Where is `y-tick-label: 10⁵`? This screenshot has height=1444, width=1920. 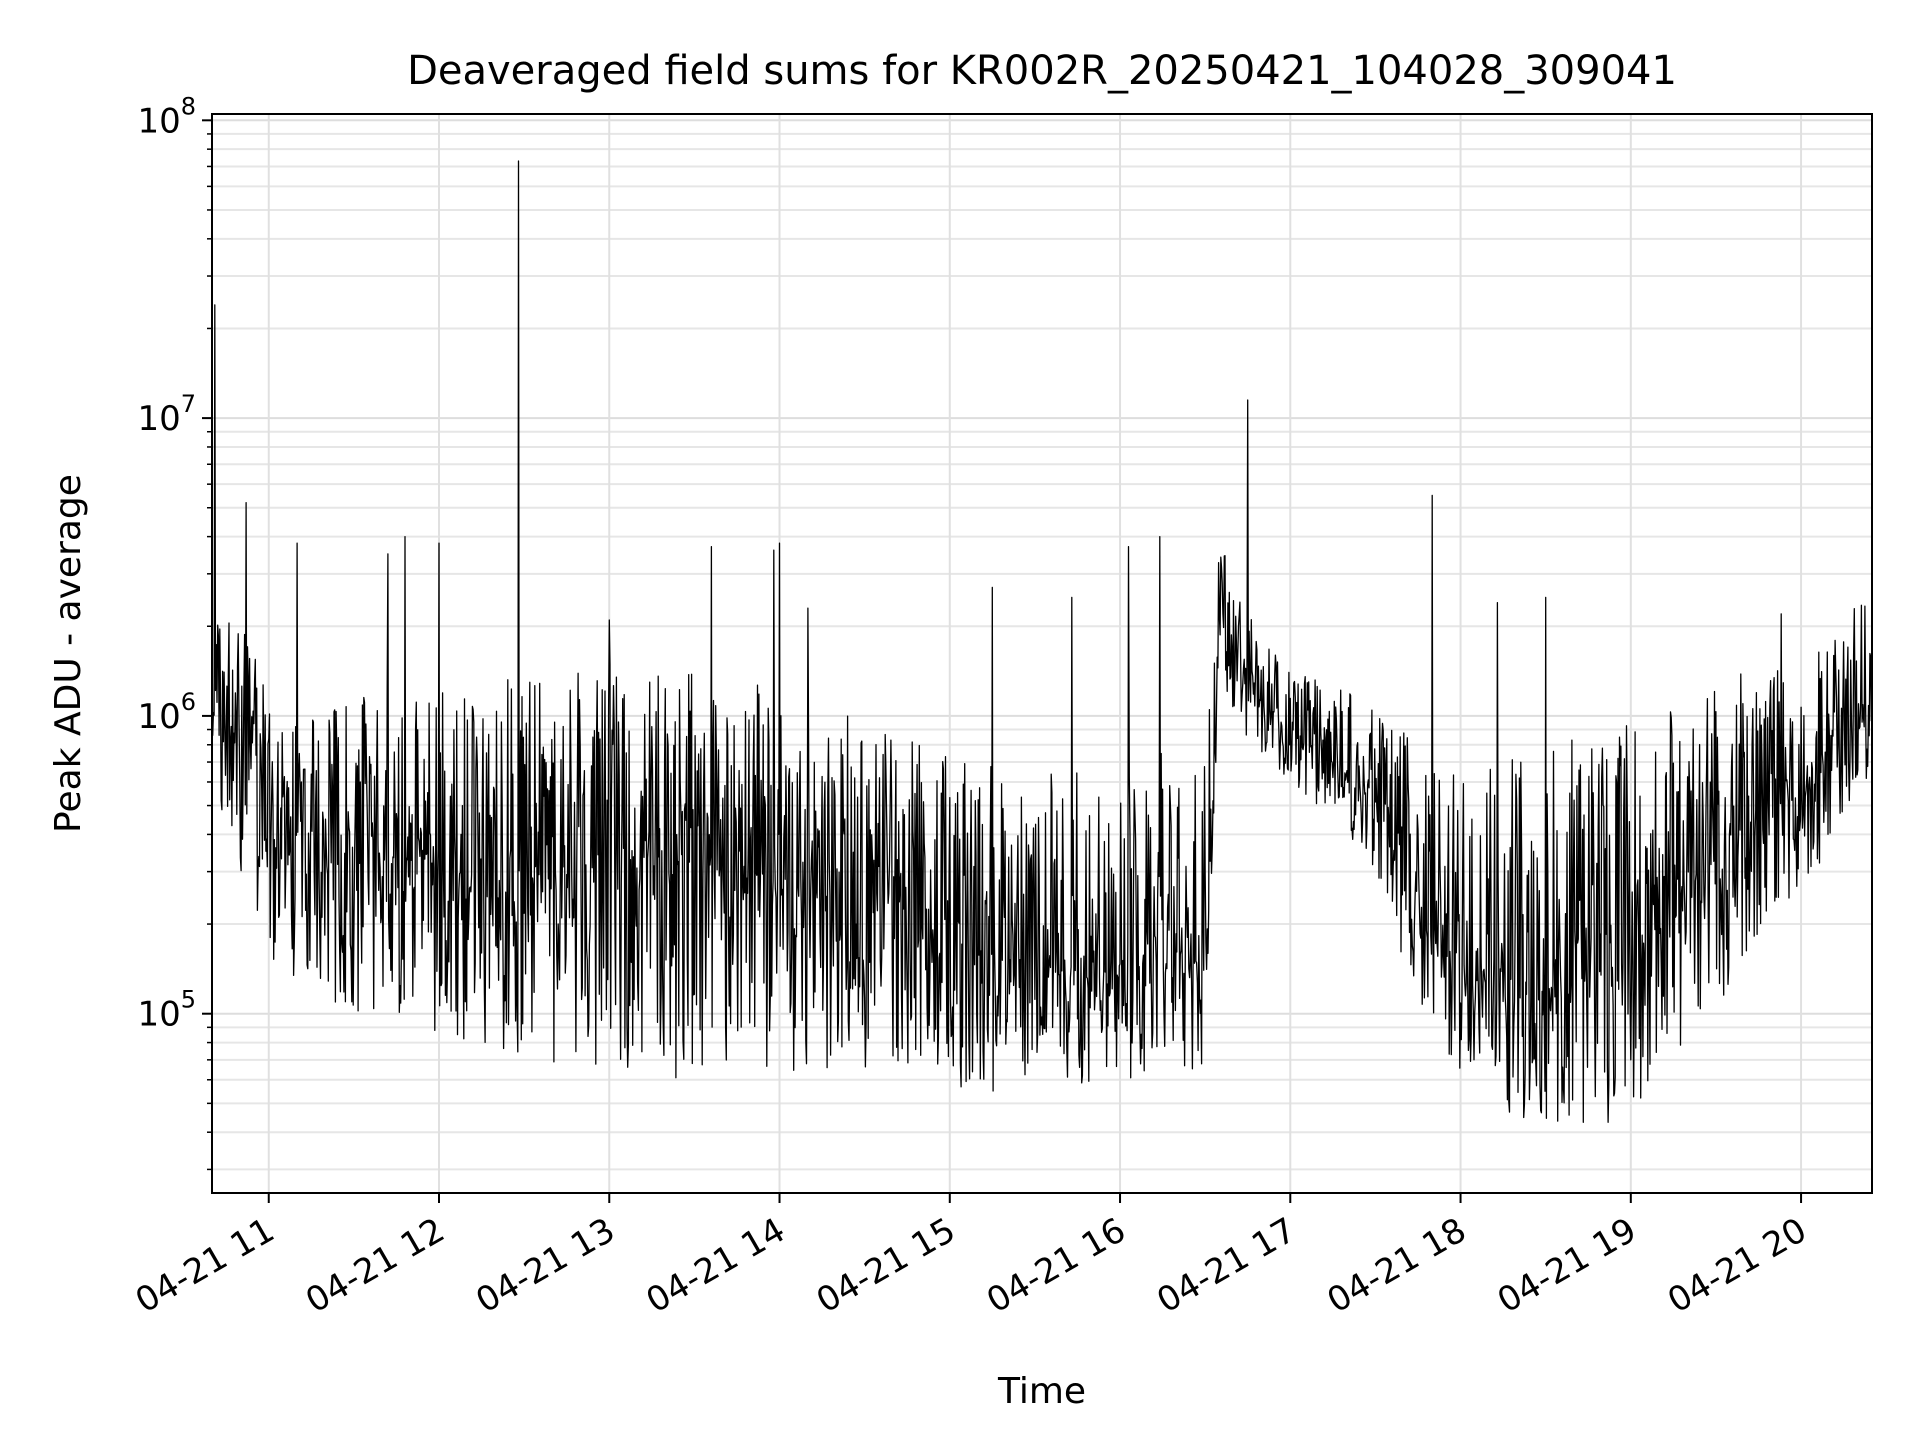 y-tick-label: 10⁵ is located at coordinates (166, 1010).